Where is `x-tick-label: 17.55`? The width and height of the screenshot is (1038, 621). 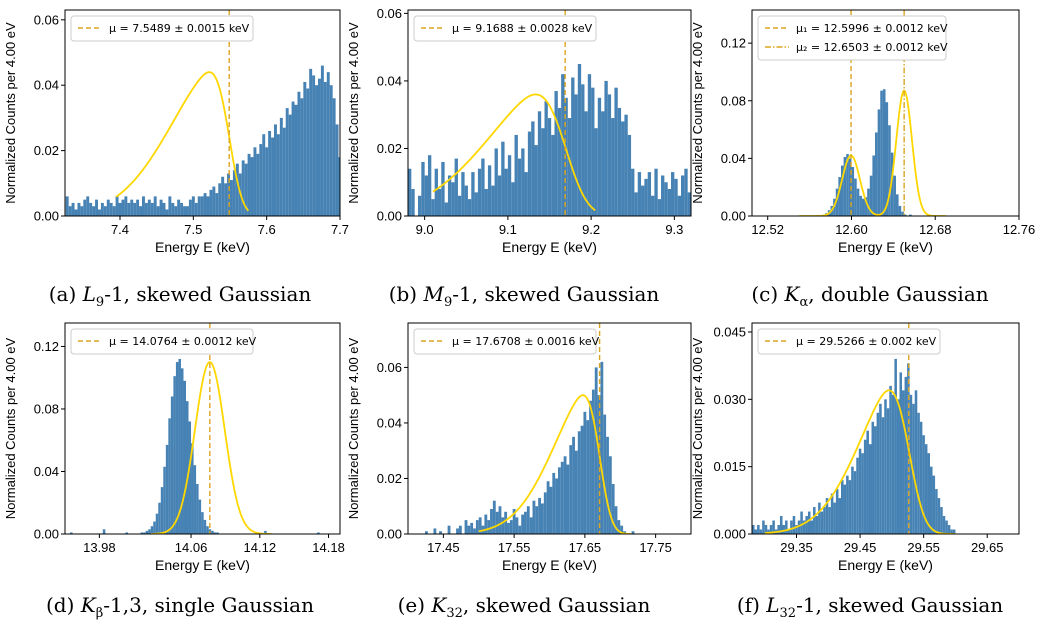
x-tick-label: 17.55 is located at coordinates (514, 547).